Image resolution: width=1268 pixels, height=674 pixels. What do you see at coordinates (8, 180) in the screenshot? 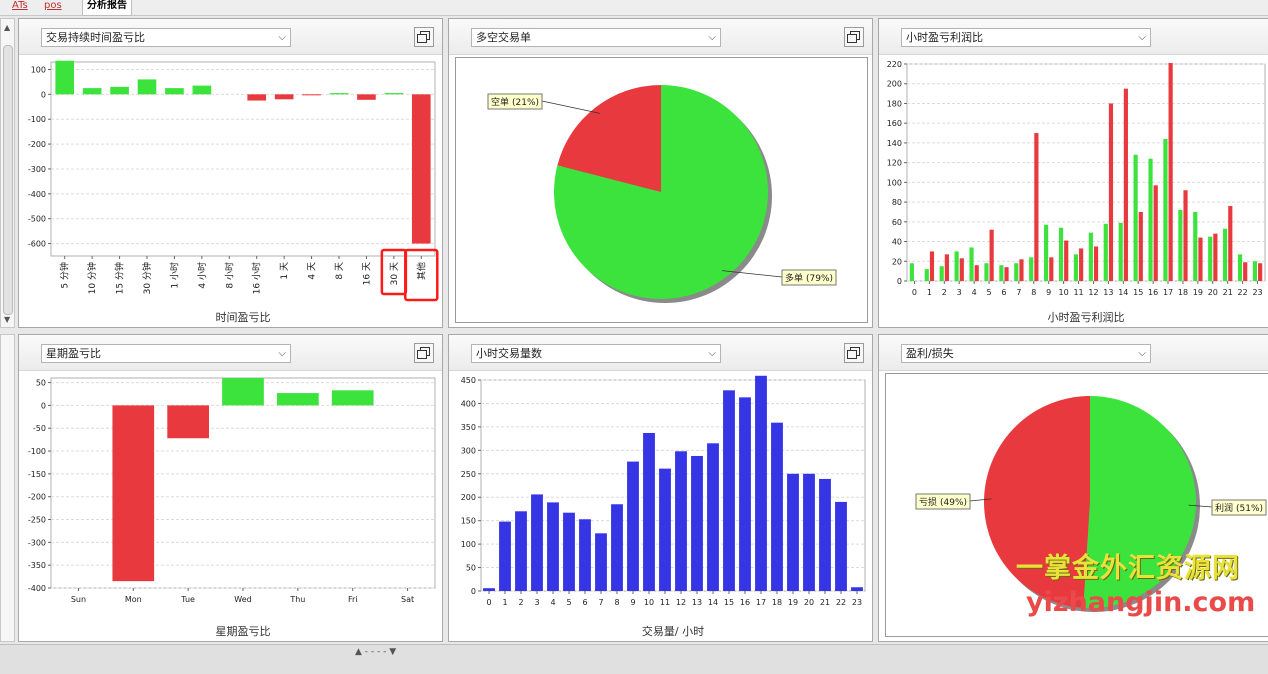
I see `scroll-thumb` at bounding box center [8, 180].